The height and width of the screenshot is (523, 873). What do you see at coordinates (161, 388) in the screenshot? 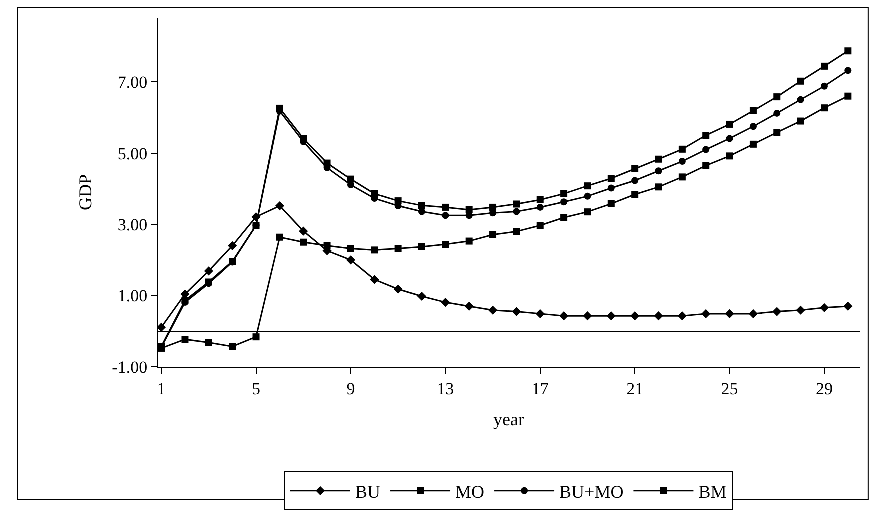
I see `x-tick-label: 1` at bounding box center [161, 388].